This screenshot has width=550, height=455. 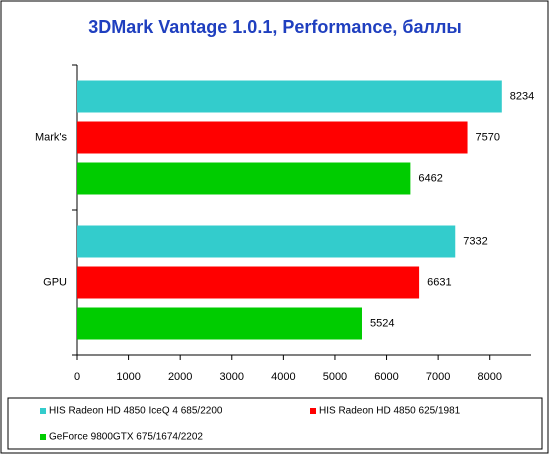 What do you see at coordinates (475, 241) in the screenshot?
I see `value-label: 7332` at bounding box center [475, 241].